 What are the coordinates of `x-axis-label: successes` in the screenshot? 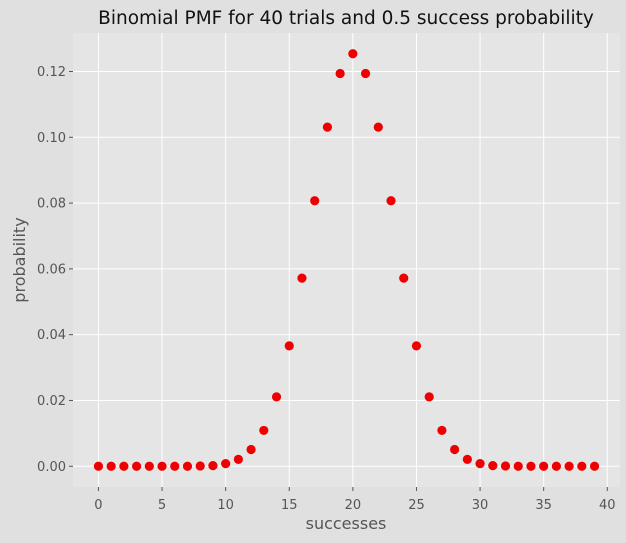 It's located at (346, 523).